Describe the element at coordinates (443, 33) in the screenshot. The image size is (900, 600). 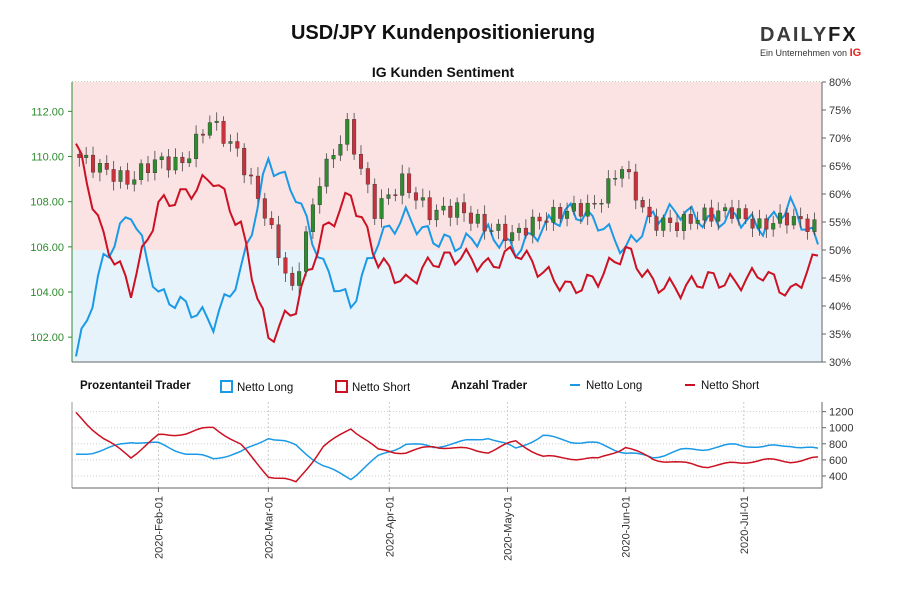
I see `chart-title: USD/JPY Kundenpositionierung` at that location.